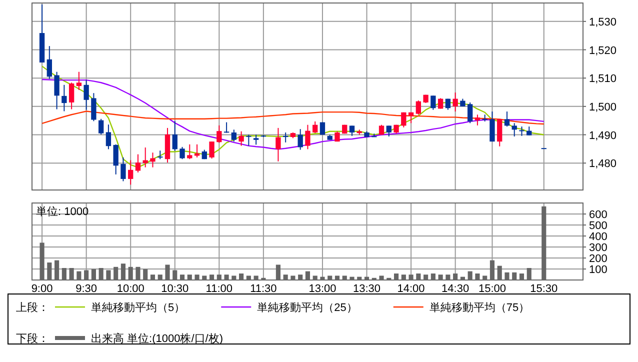 This screenshot has width=638, height=362. What do you see at coordinates (157, 338) in the screenshot?
I see `legend-label: 出来高 単位:(1000株/口/枚)` at bounding box center [157, 338].